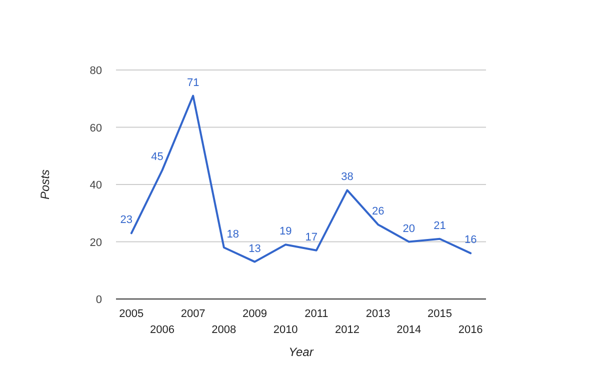 The image size is (600, 371). Describe the element at coordinates (316, 314) in the screenshot. I see `x-tick-label: 2011` at that location.